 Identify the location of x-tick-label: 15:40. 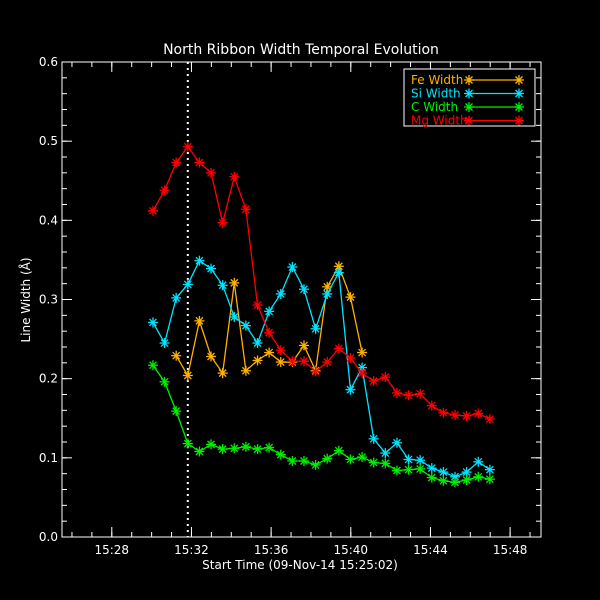
(350, 550).